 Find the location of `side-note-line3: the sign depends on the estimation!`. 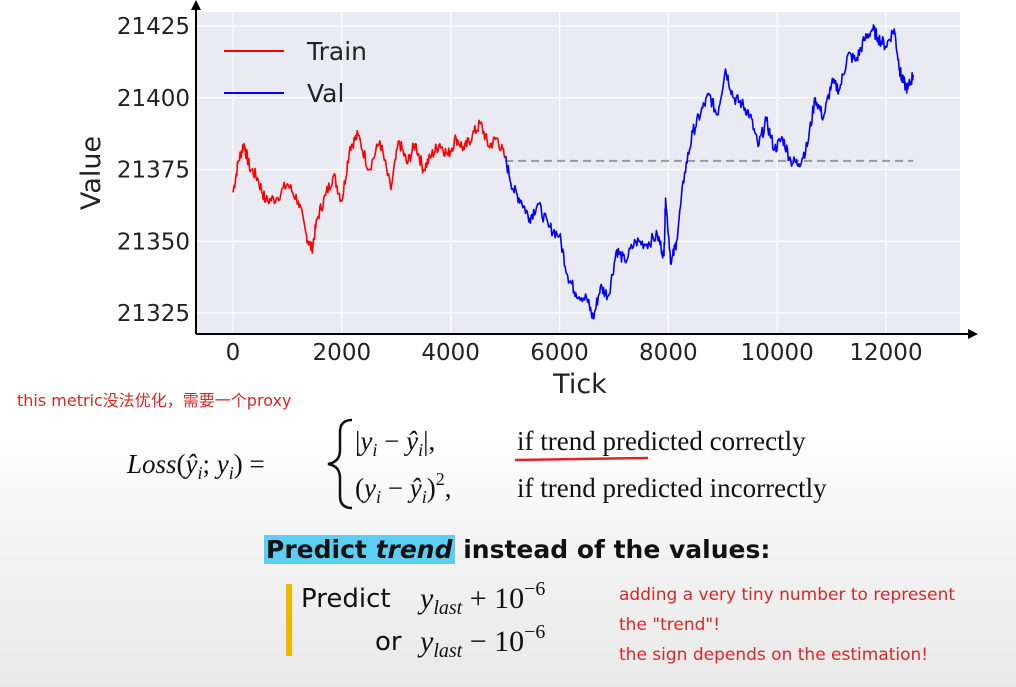

side-note-line3: the sign depends on the estimation! is located at coordinates (774, 655).